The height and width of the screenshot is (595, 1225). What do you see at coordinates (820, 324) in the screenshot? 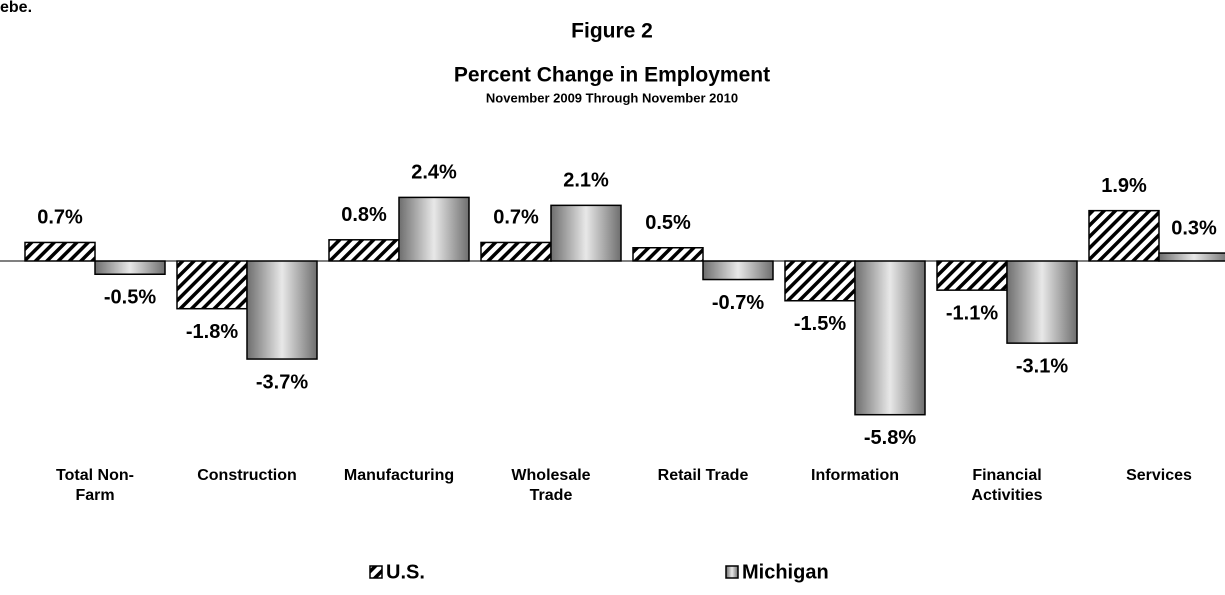
I see `value-label: -1.5%` at bounding box center [820, 324].